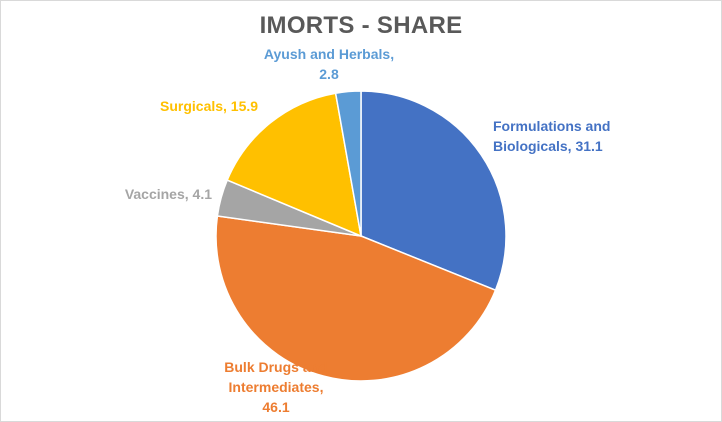 The image size is (722, 422). What do you see at coordinates (433, 191) in the screenshot?
I see `pie-slice-formulations-and-biologicals` at bounding box center [433, 191].